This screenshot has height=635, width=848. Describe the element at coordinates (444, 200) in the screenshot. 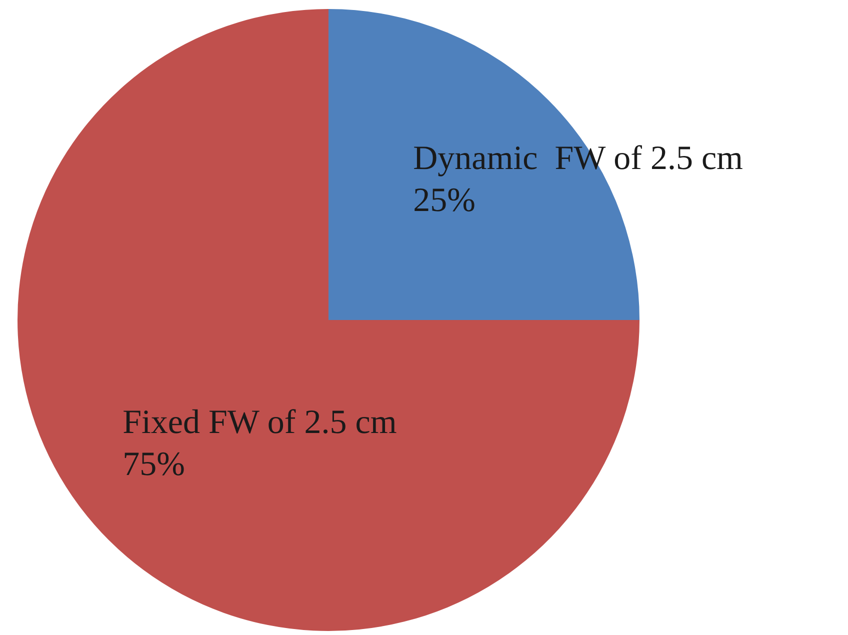

I see `data-label: 25%` at that location.